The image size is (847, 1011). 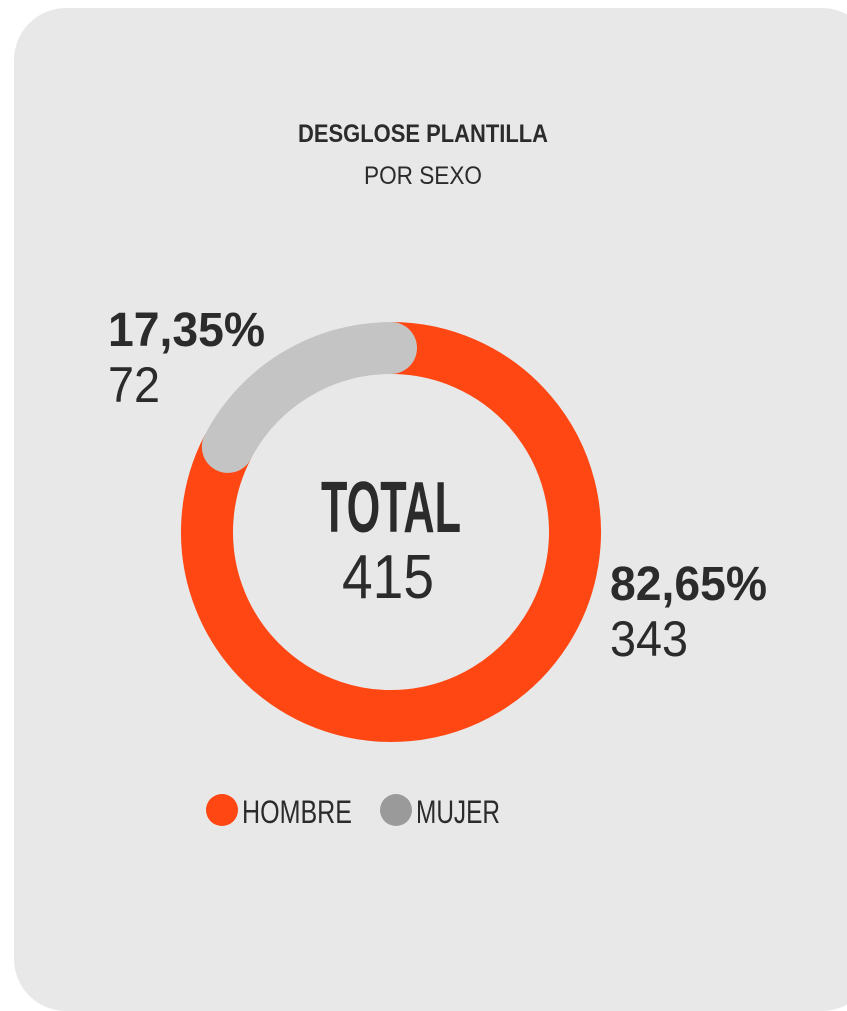 What do you see at coordinates (688, 584) in the screenshot?
I see `value-label: 82,65%` at bounding box center [688, 584].